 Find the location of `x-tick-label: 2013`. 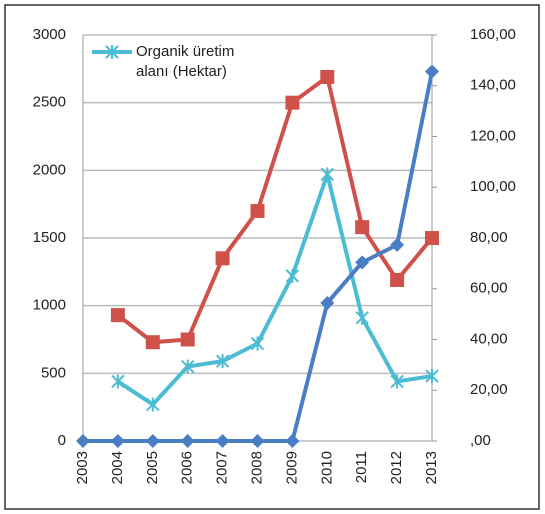

x-tick-label: 2013 is located at coordinates (431, 467).